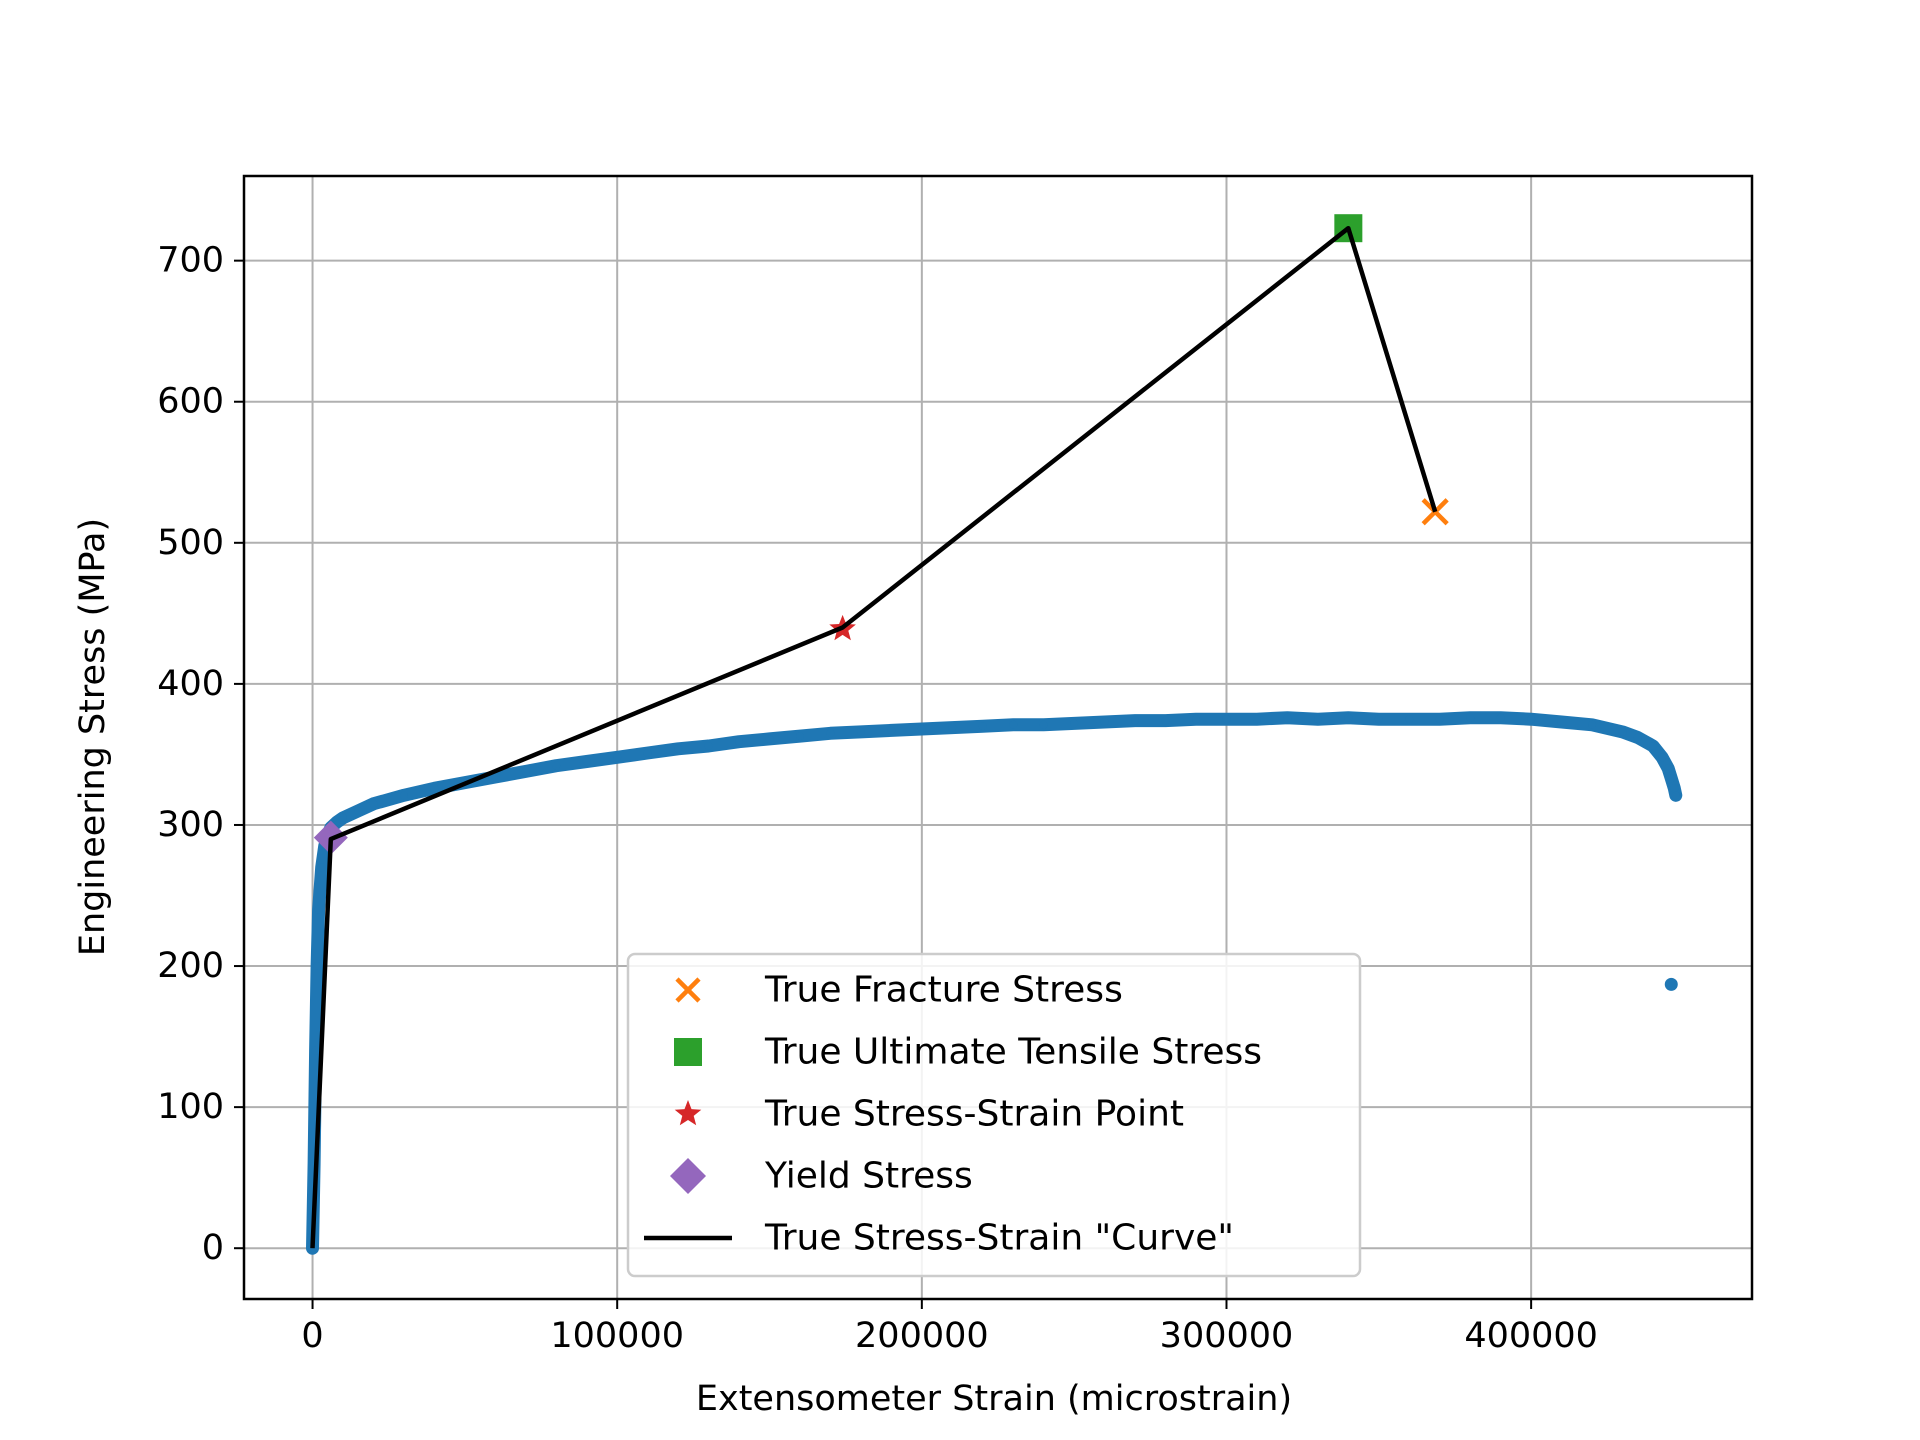 Image resolution: width=1920 pixels, height=1440 pixels. I want to click on y-tick-label: 200, so click(190, 966).